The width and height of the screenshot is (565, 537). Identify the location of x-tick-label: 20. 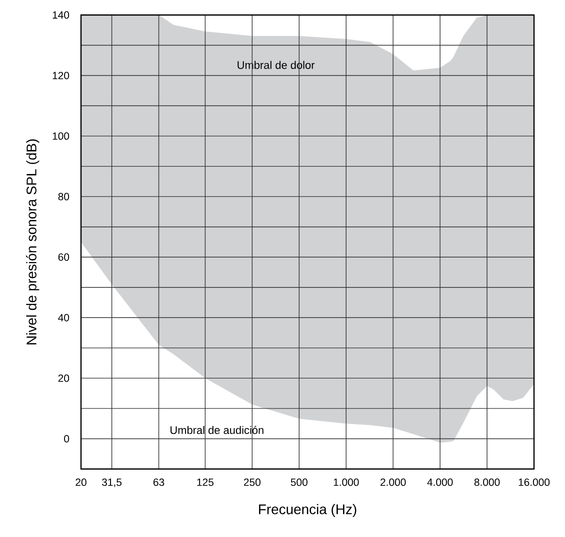
(81, 482).